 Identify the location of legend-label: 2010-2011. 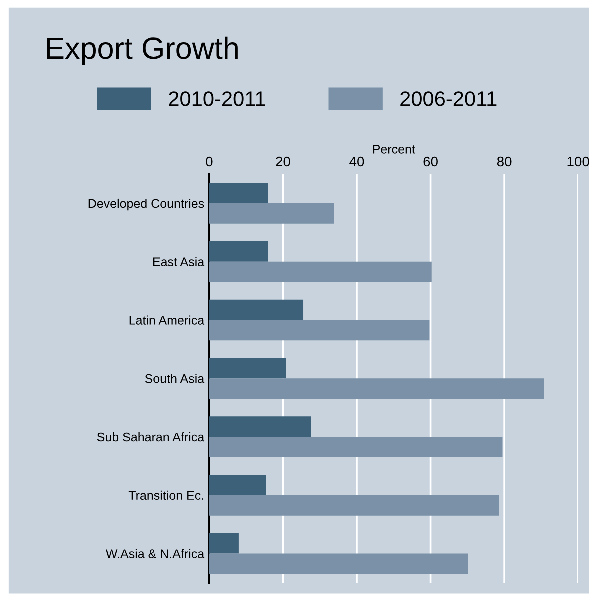
(217, 99).